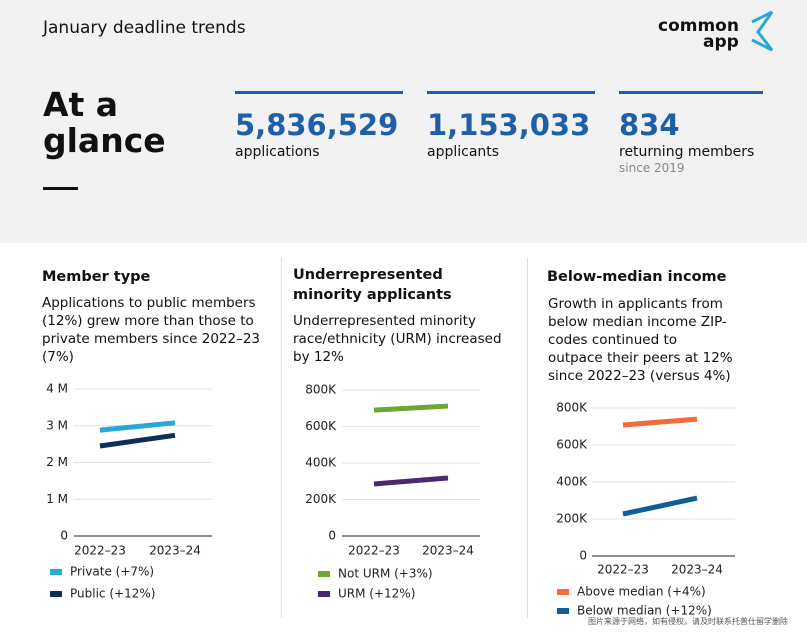 This screenshot has width=807, height=633. Describe the element at coordinates (687, 152) in the screenshot. I see `stat-label: returning members` at that location.